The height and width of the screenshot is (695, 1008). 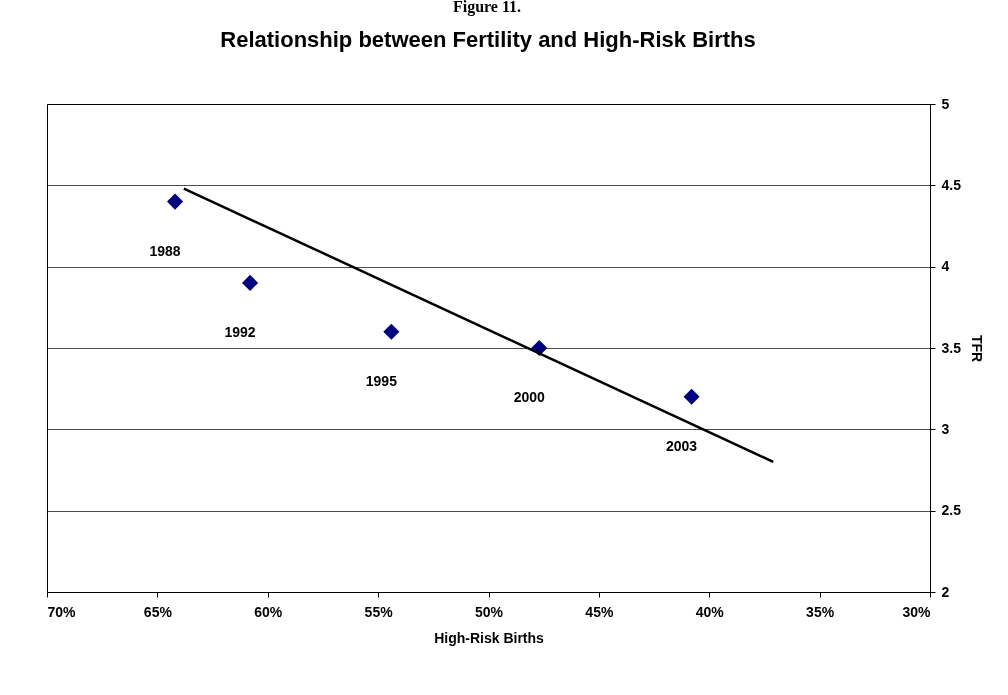 What do you see at coordinates (599, 611) in the screenshot?
I see `x-tick-label: 45%` at bounding box center [599, 611].